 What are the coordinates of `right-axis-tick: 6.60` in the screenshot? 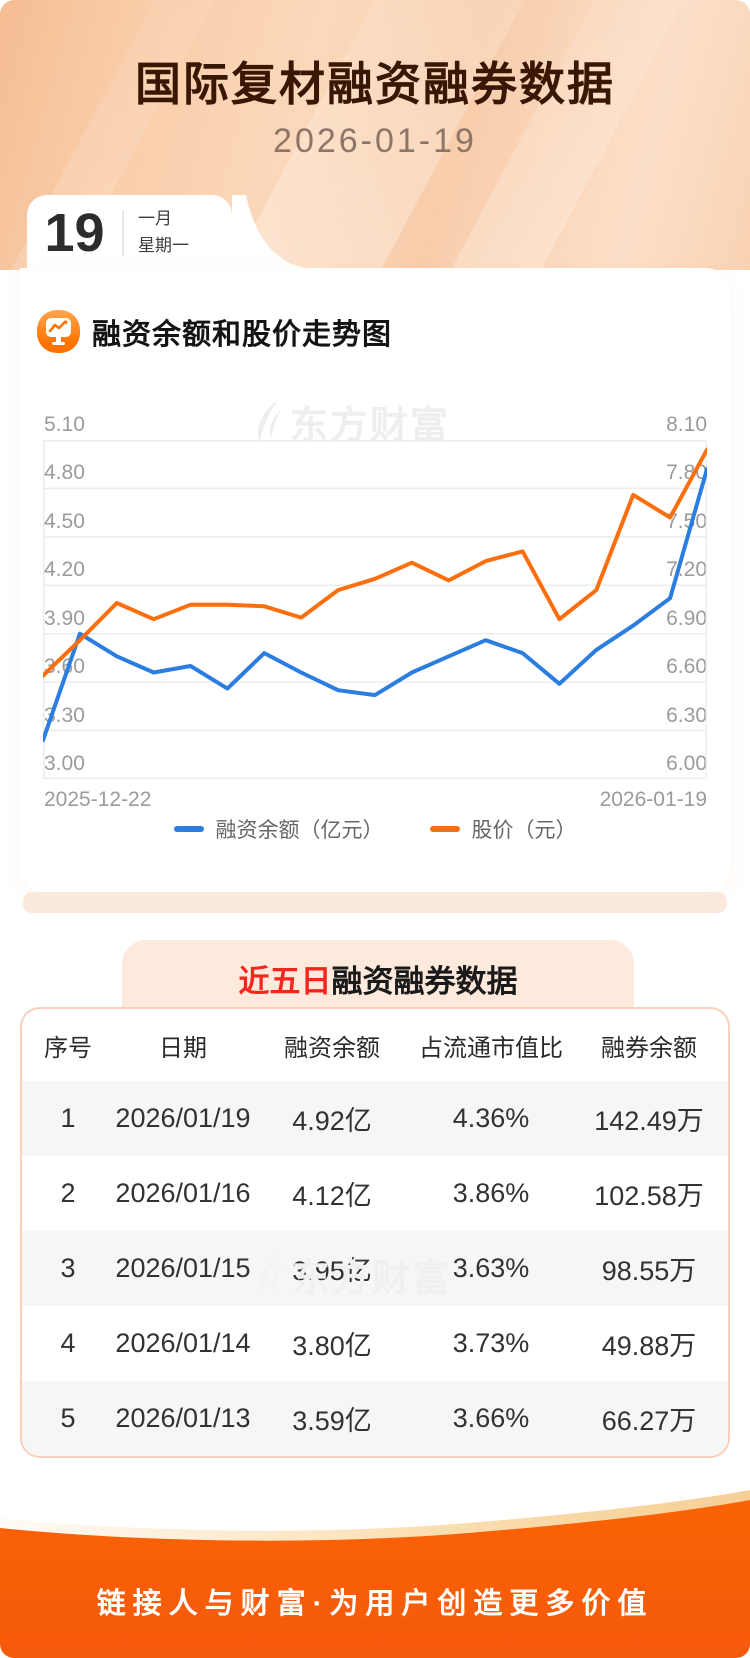 It's located at (686, 667).